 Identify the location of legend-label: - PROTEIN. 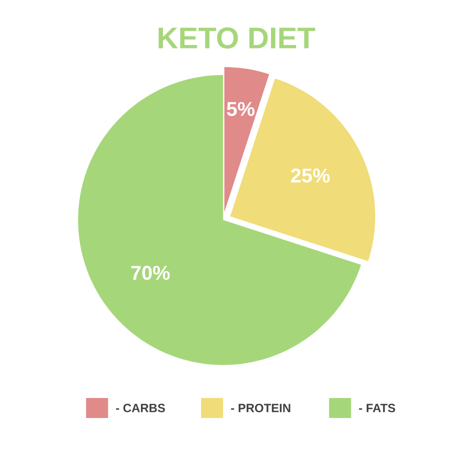
(260, 408).